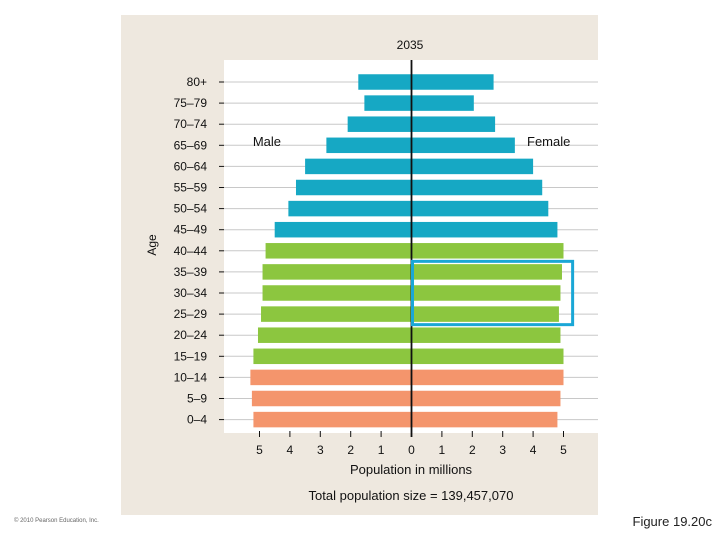  Describe the element at coordinates (191, 356) in the screenshot. I see `y-tick-label: 15–19` at that location.